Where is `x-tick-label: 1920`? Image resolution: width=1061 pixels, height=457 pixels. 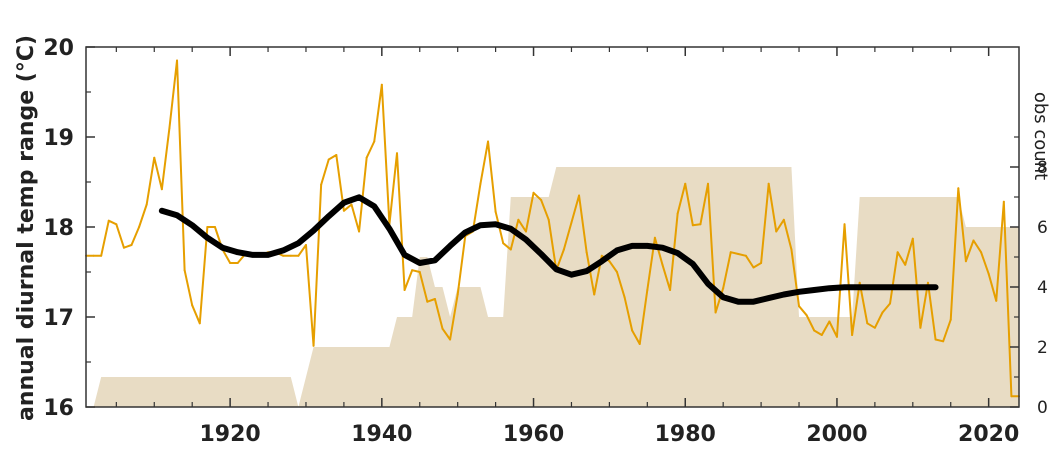
x-tick-label: 1920 is located at coordinates (230, 434).